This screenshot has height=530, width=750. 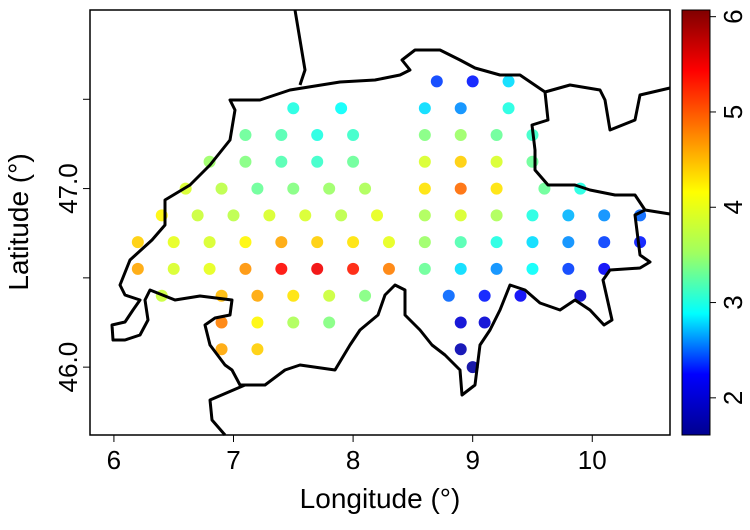 What do you see at coordinates (696, 222) in the screenshot?
I see `colorbar` at bounding box center [696, 222].